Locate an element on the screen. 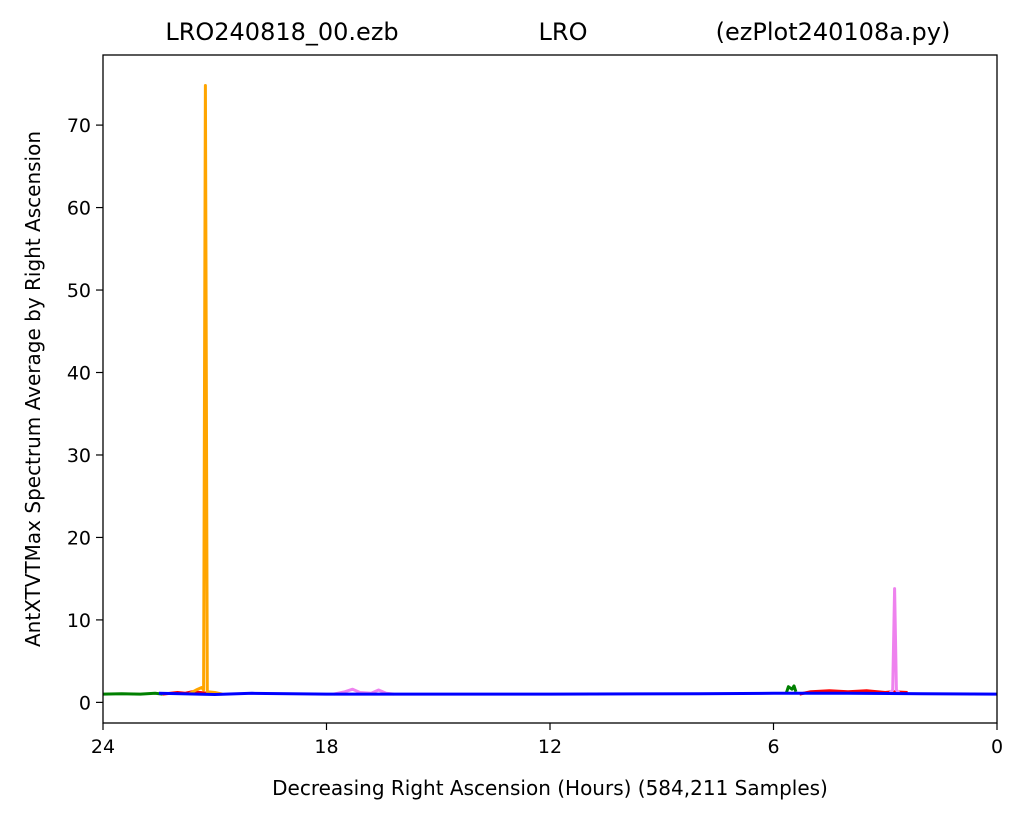  y-axis-ticks: 0 10 20 30 40 50 60 70 is located at coordinates (85, 414).